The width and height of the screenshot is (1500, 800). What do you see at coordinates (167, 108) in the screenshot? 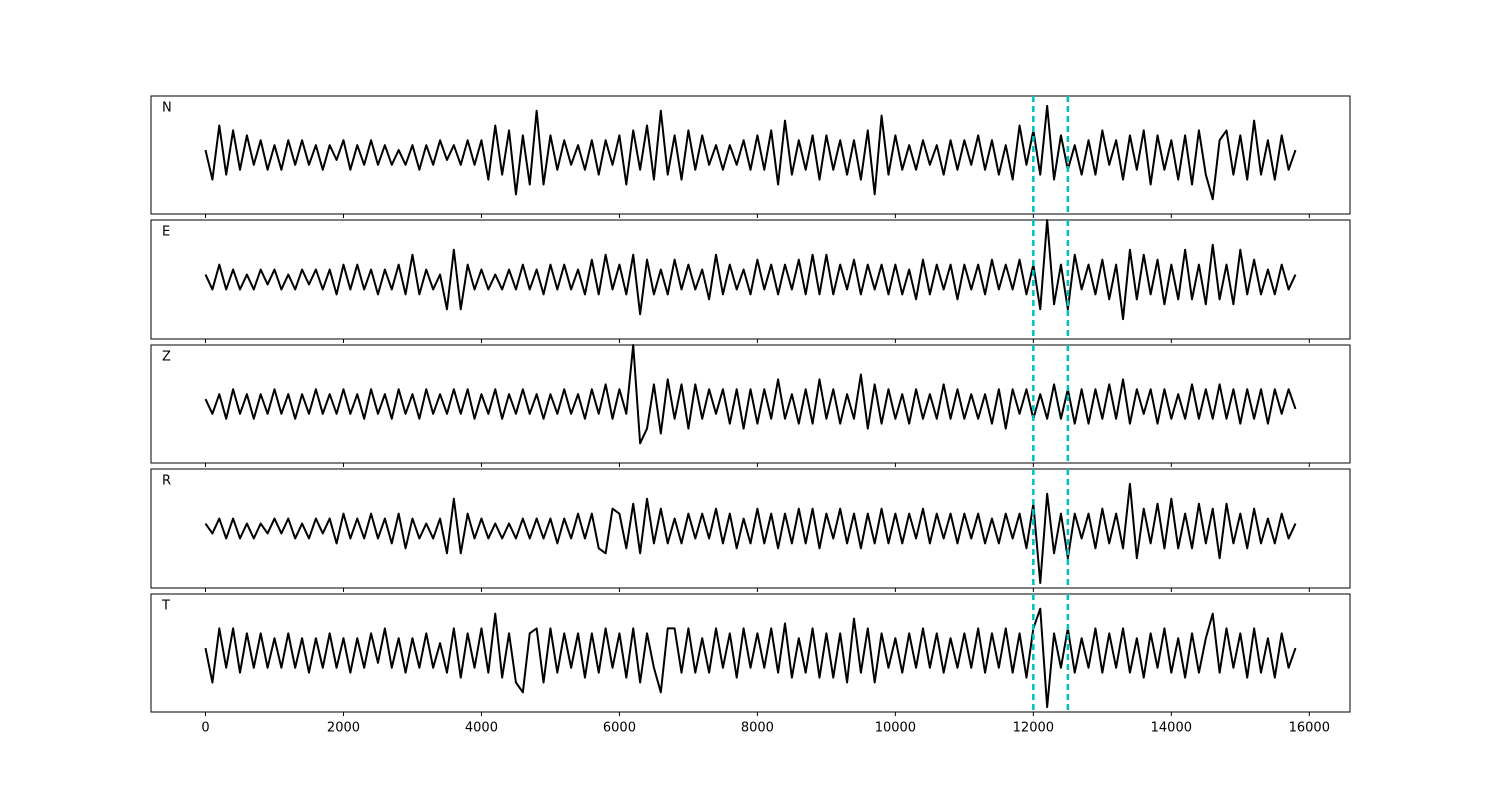
I see `panel-label: N` at bounding box center [167, 108].